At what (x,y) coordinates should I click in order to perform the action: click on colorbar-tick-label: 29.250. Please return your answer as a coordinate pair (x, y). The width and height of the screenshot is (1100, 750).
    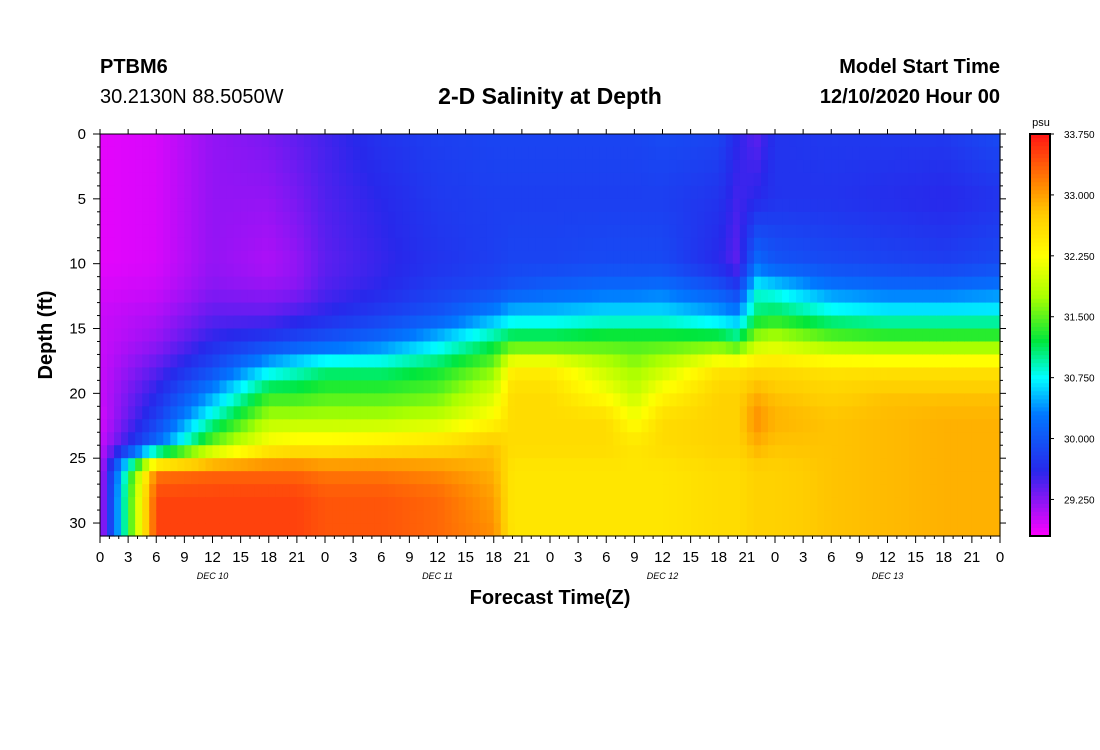
    Looking at the image, I should click on (1079, 500).